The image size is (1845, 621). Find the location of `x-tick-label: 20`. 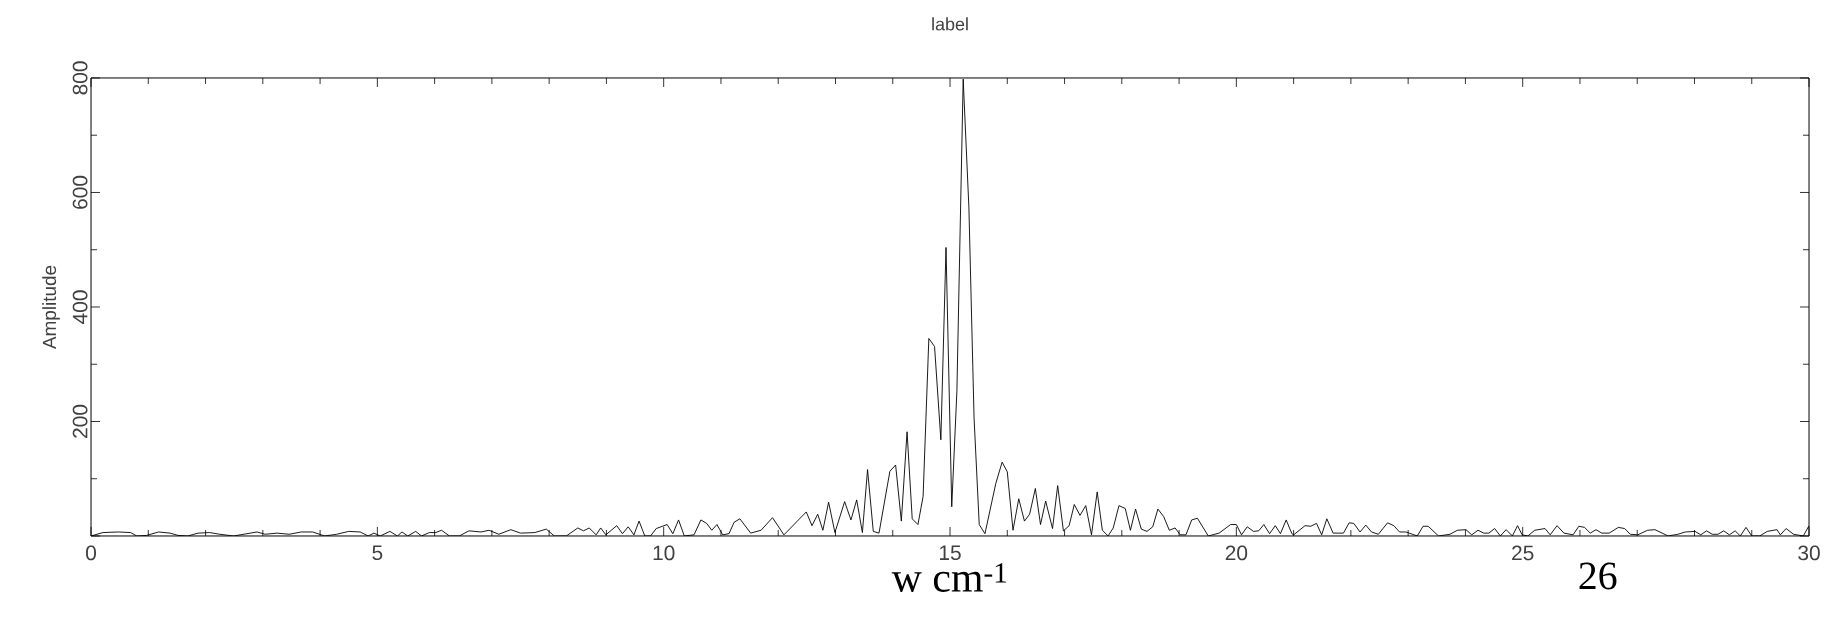

x-tick-label: 20 is located at coordinates (1236, 553).